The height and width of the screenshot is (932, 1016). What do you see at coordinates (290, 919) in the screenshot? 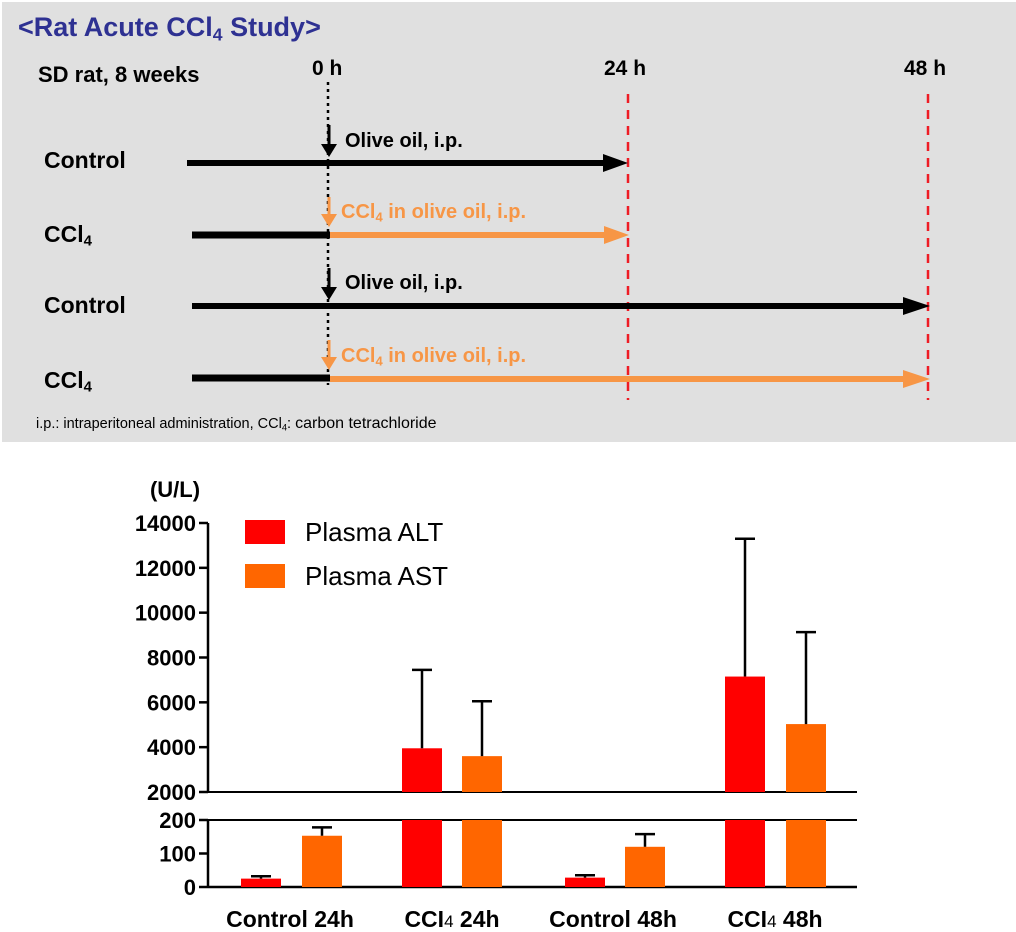
I see `x-tick-label: Control 24h` at bounding box center [290, 919].